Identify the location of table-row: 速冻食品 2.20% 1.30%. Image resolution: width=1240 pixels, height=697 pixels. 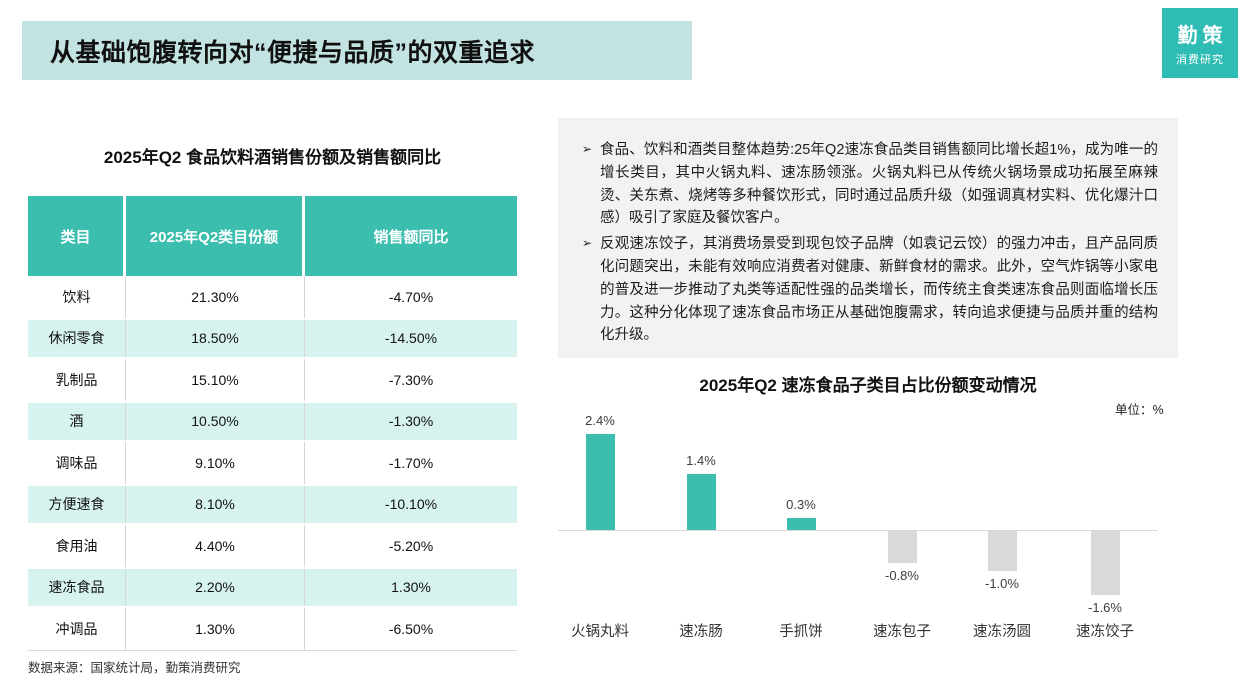
(272, 587).